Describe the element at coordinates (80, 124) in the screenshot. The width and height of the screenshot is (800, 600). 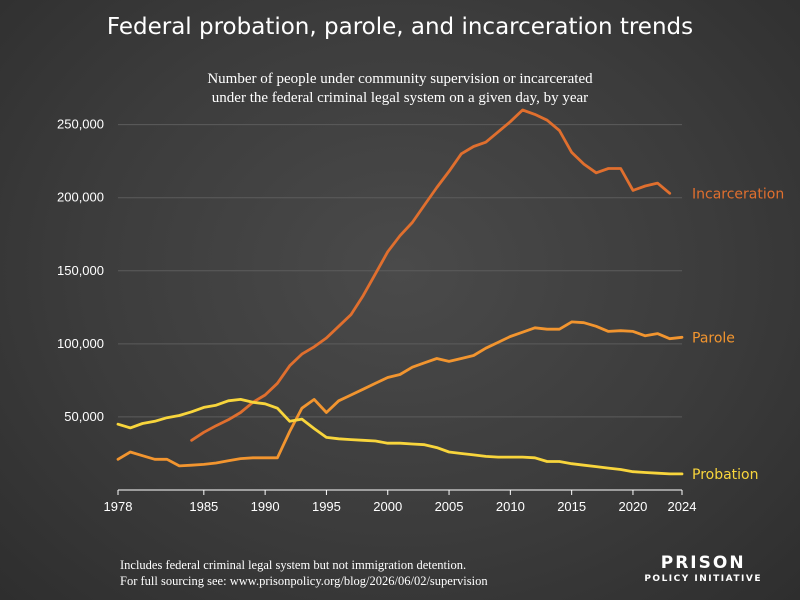
I see `y-tick-label: 250,000` at that location.